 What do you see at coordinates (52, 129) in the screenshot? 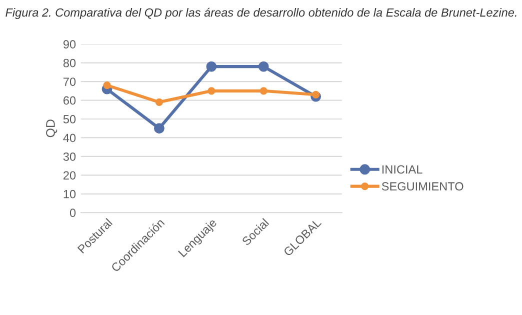
I see `y-axis-title: QD` at bounding box center [52, 129].